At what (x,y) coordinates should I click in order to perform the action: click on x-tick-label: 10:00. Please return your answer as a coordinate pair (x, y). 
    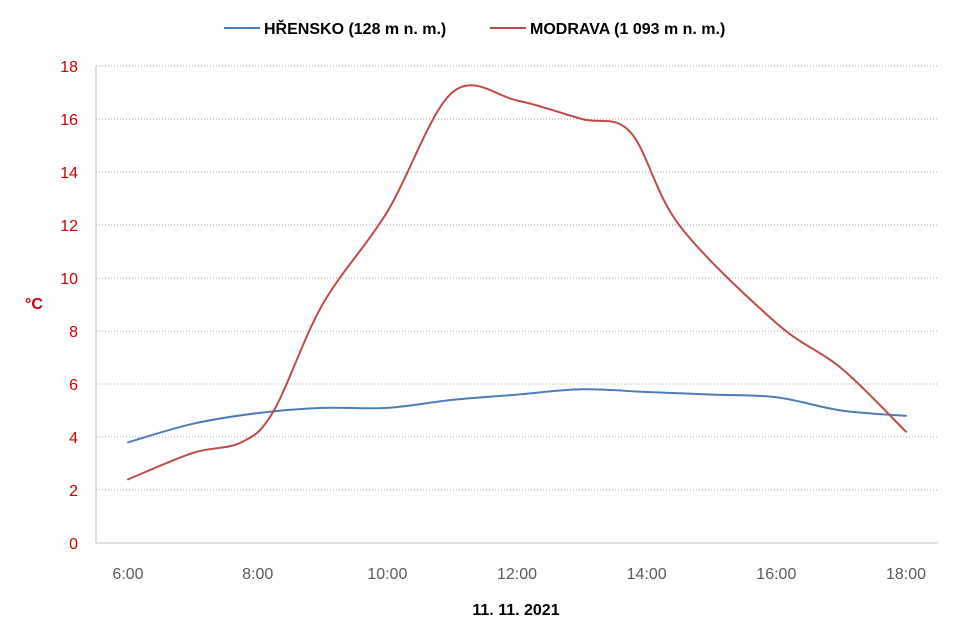
    Looking at the image, I should click on (387, 574).